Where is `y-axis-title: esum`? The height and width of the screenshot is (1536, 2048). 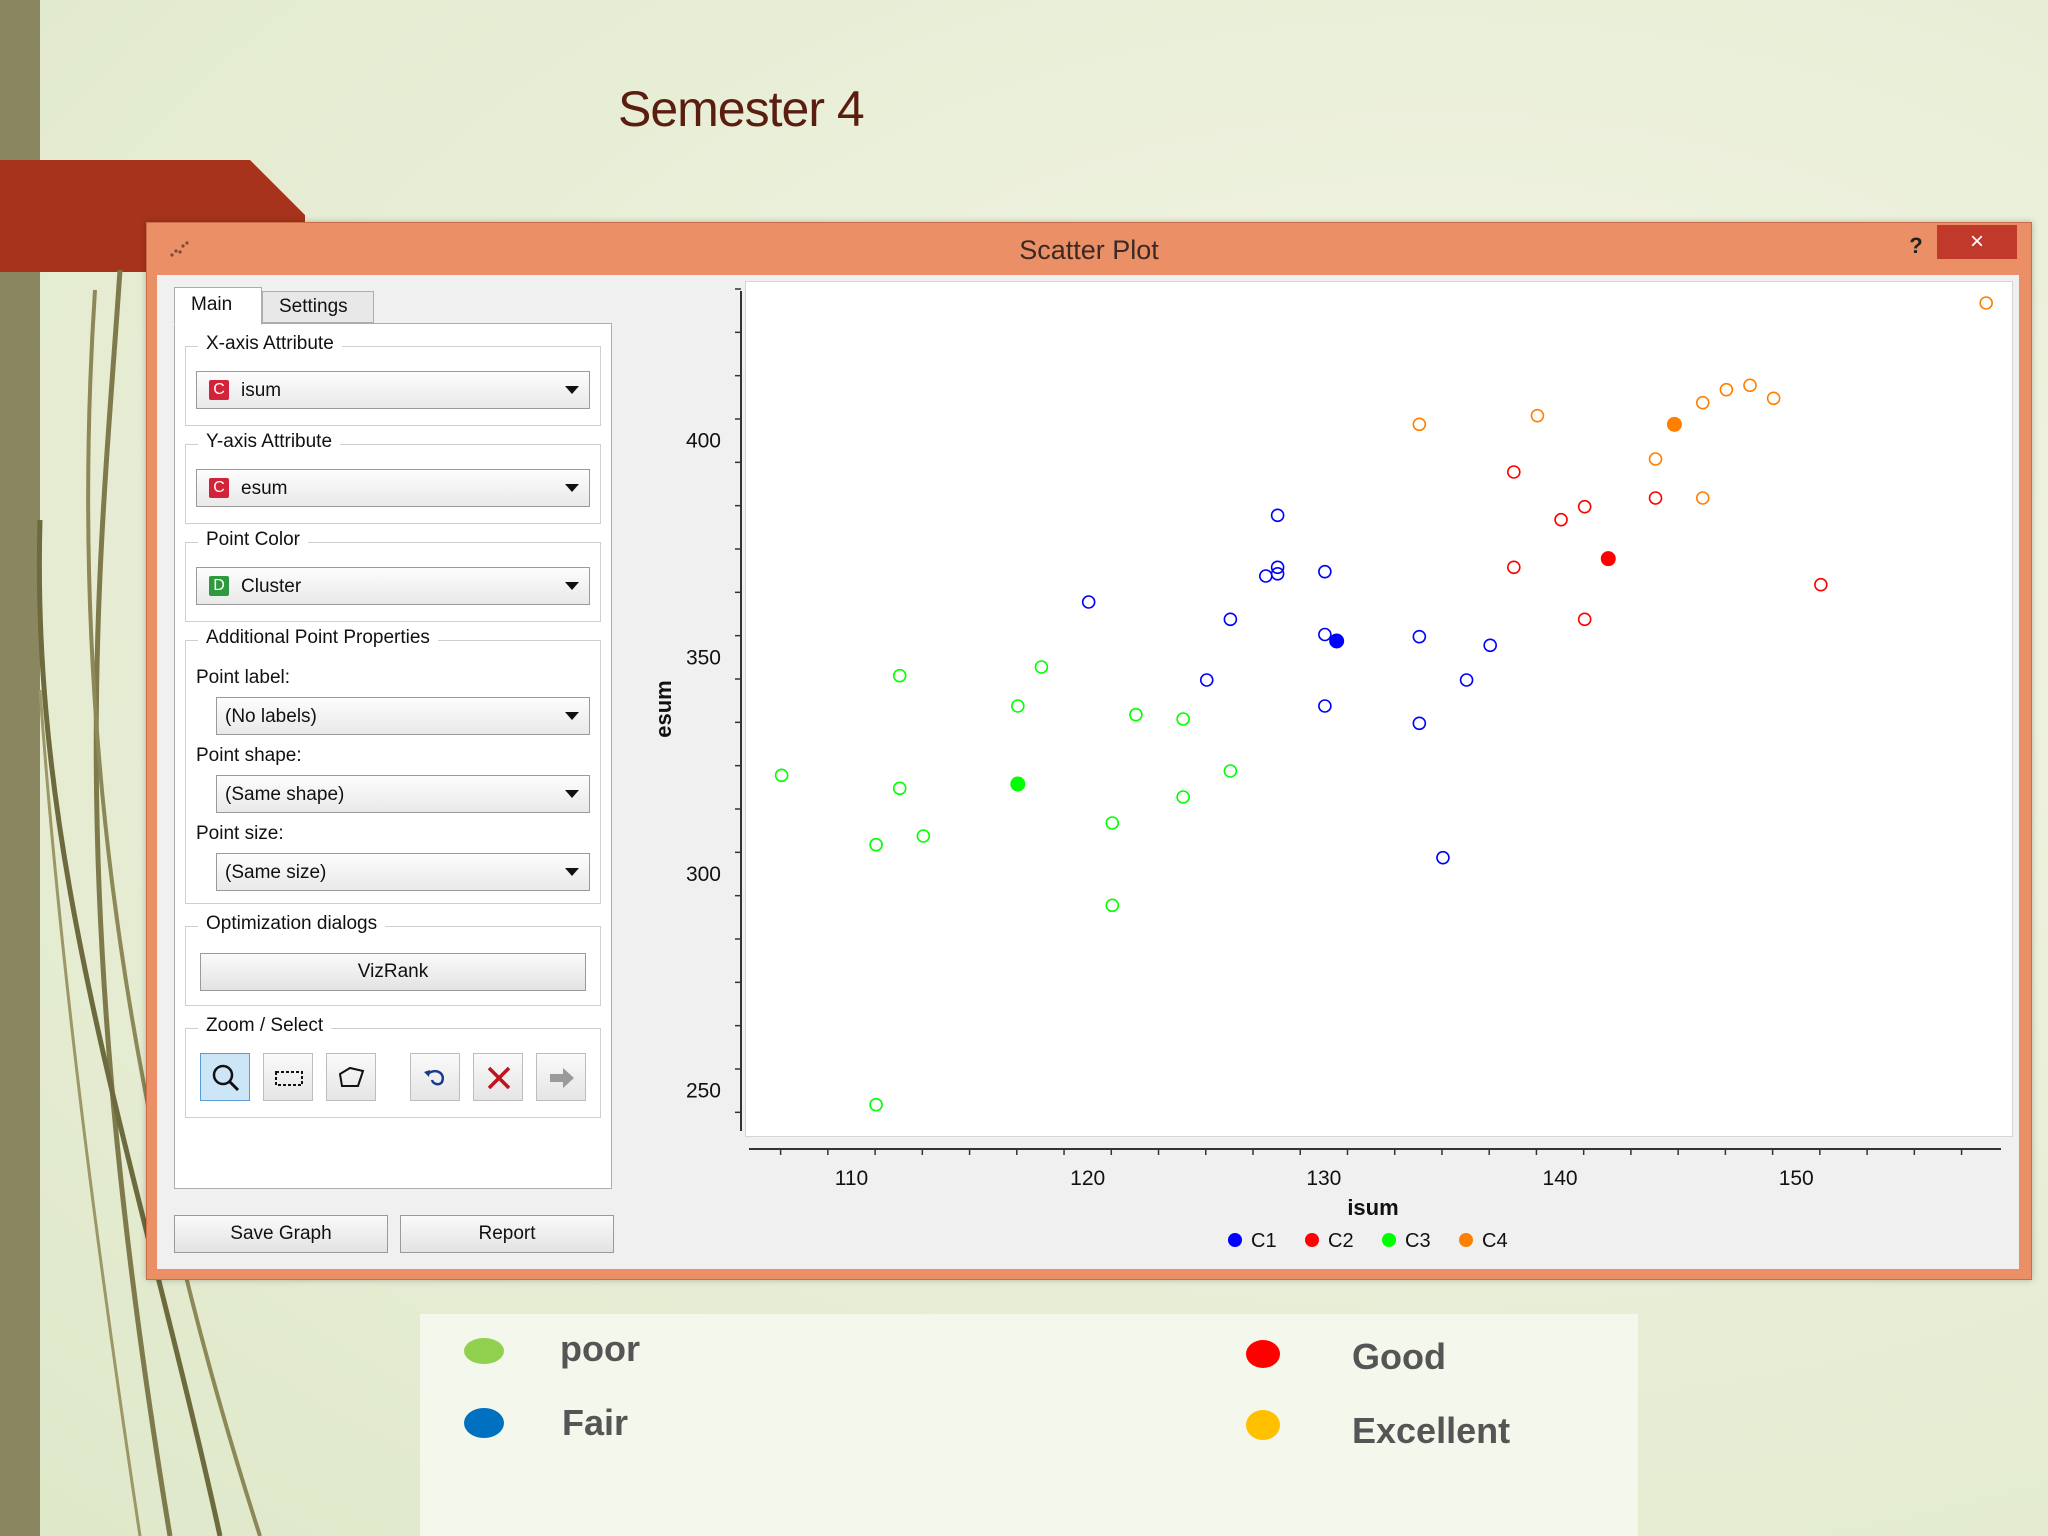 y-axis-title: esum is located at coordinates (663, 708).